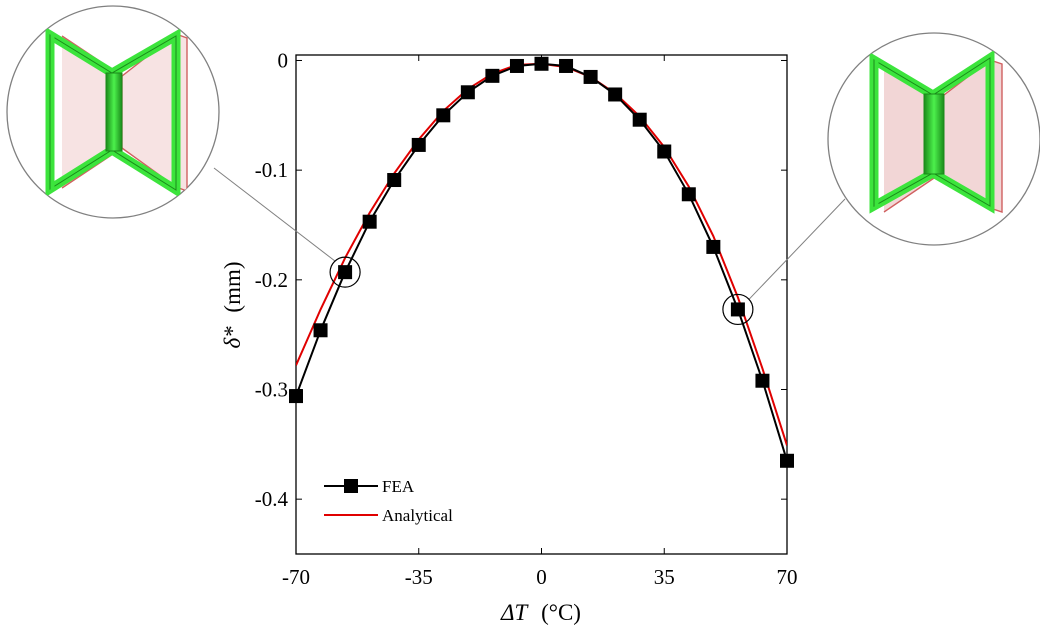 The height and width of the screenshot is (633, 1040). I want to click on y-axis-title: δ* (mm), so click(232, 304).